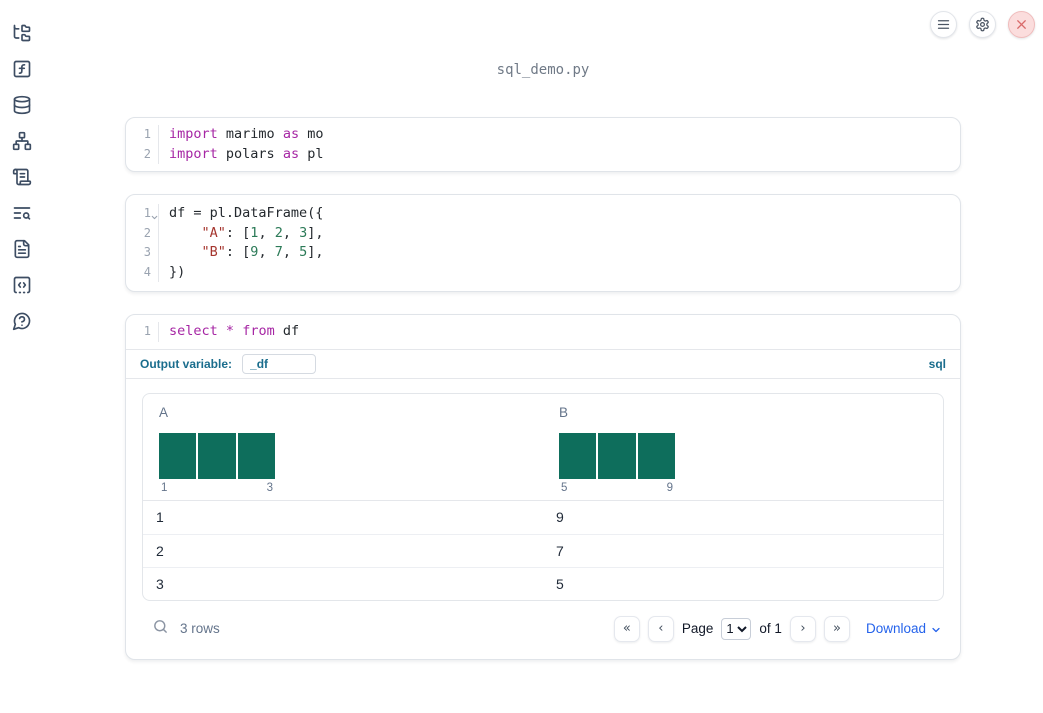 This screenshot has height=713, width=1043. I want to click on table-footer: 3 rows « ‹ Page 1 of 1 › » Download, so click(543, 629).